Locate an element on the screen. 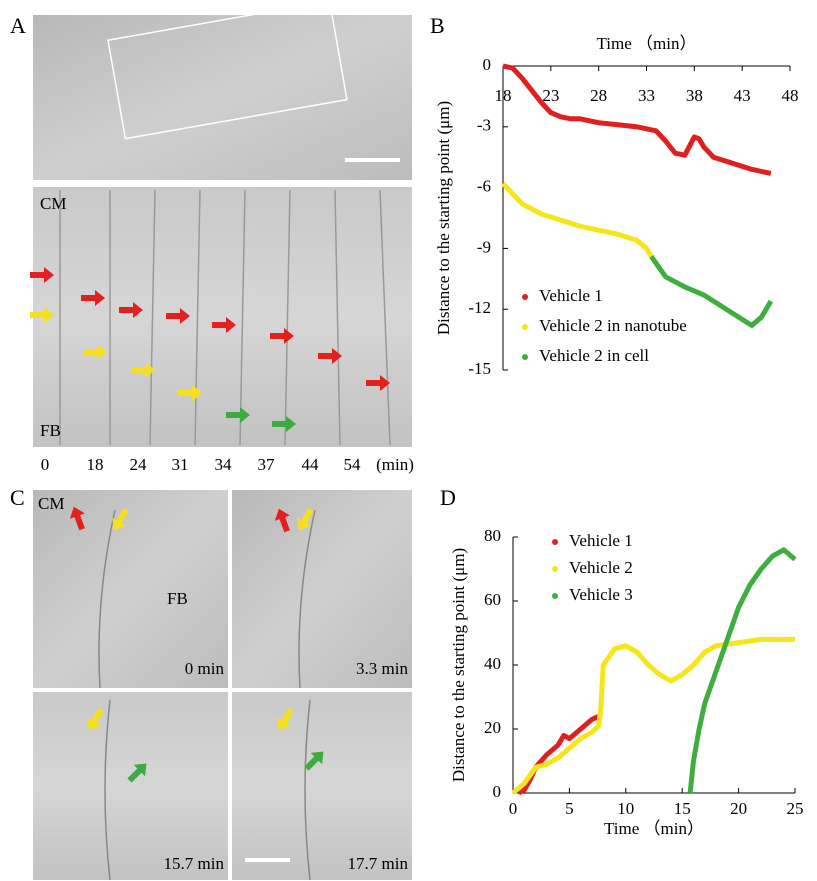 This screenshot has width=817, height=881. x-tick-label: 33 is located at coordinates (646, 95).